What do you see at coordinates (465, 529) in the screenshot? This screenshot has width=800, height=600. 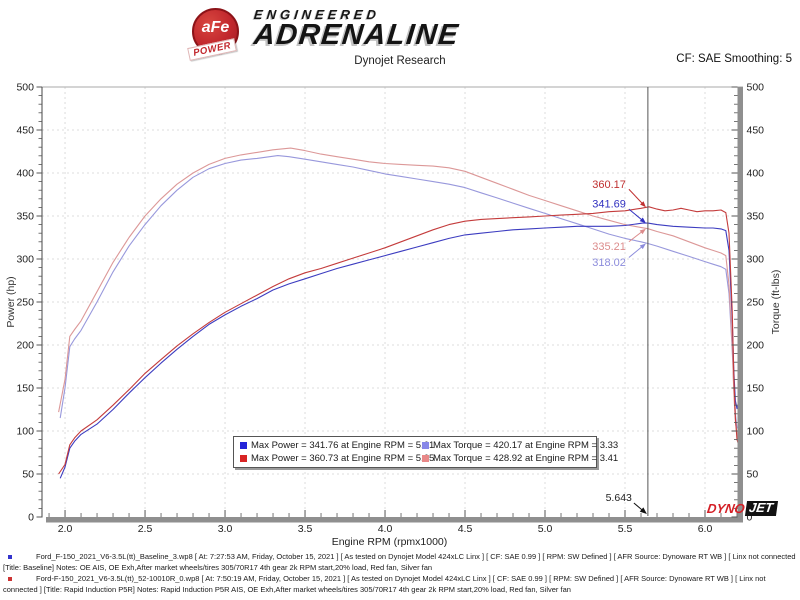 I see `tick-label: 4.5` at bounding box center [465, 529].